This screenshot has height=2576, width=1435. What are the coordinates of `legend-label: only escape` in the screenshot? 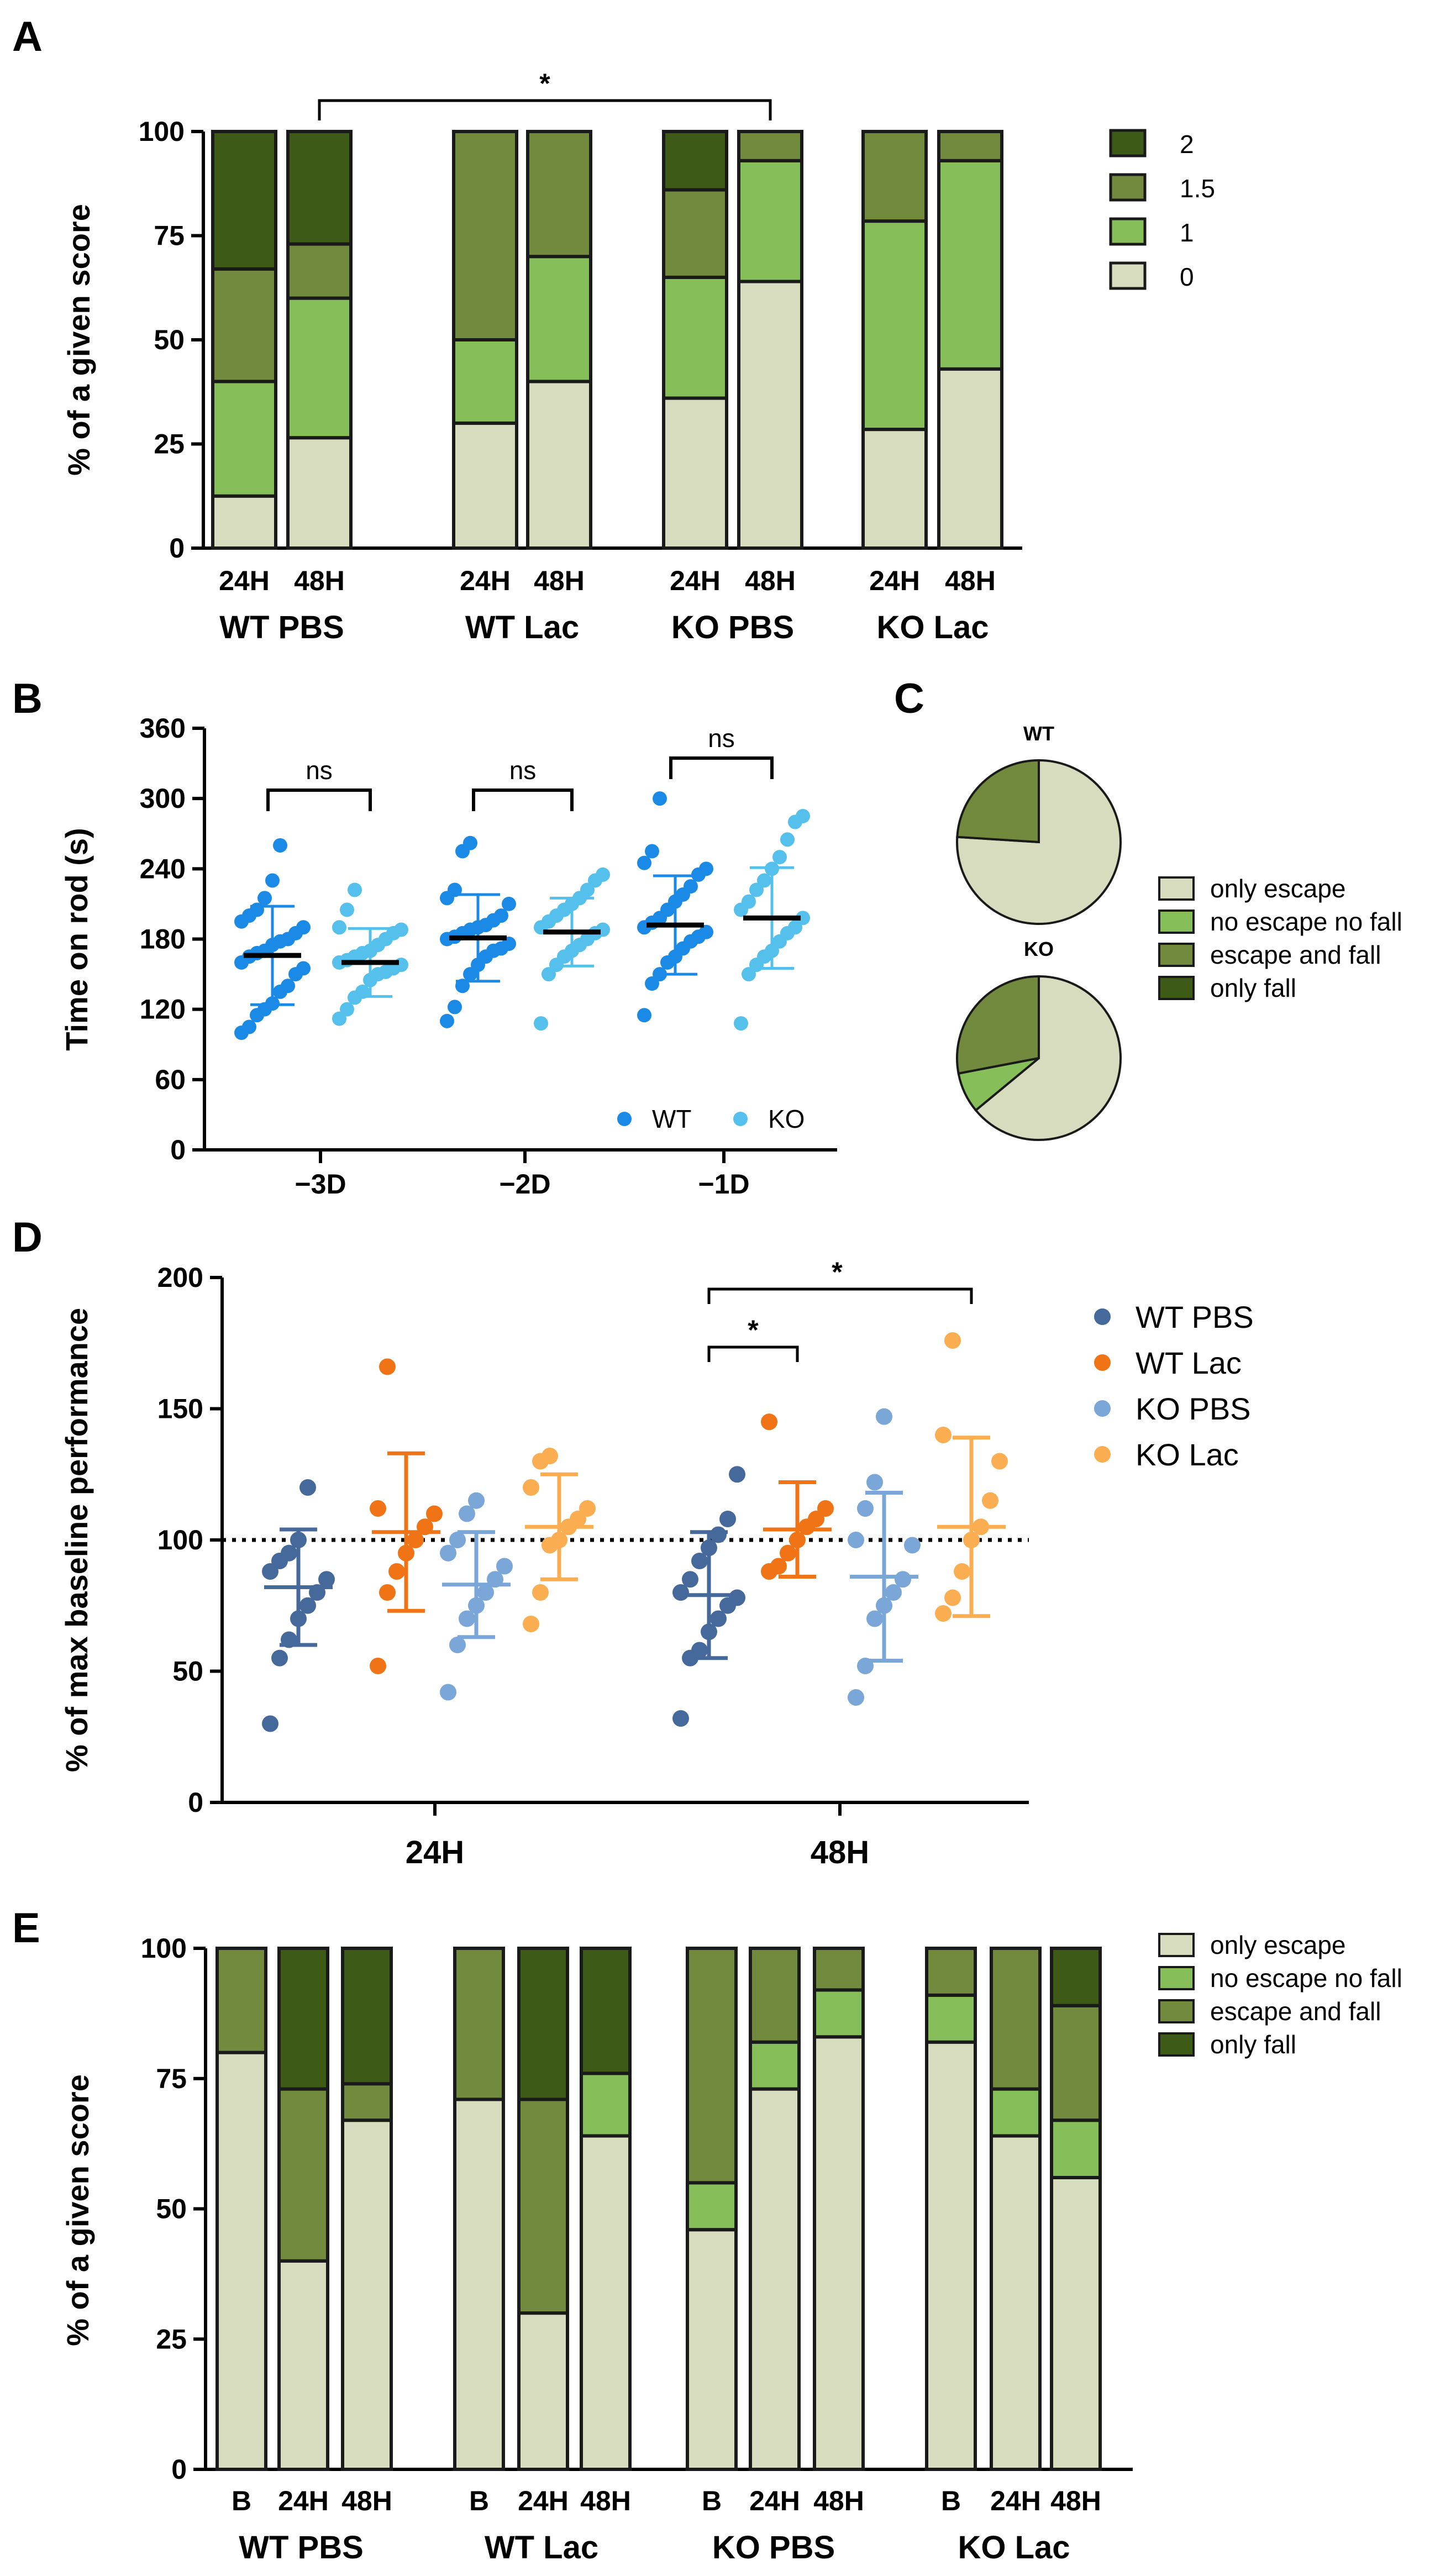 It's located at (1278, 888).